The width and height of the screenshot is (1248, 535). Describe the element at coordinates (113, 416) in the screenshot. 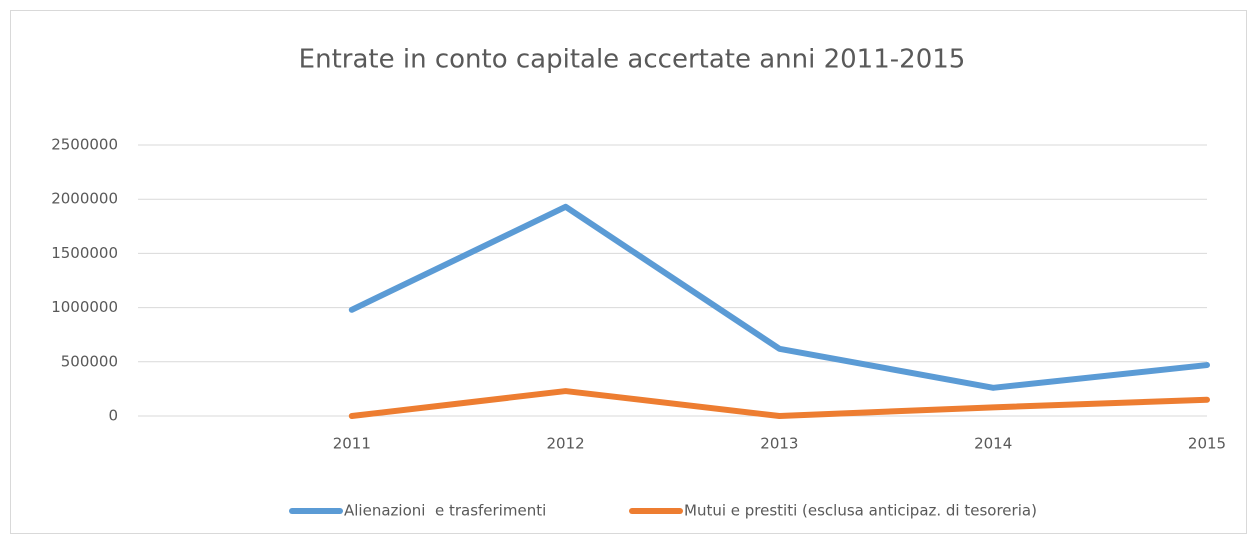

I see `y-tick-label: 0` at that location.